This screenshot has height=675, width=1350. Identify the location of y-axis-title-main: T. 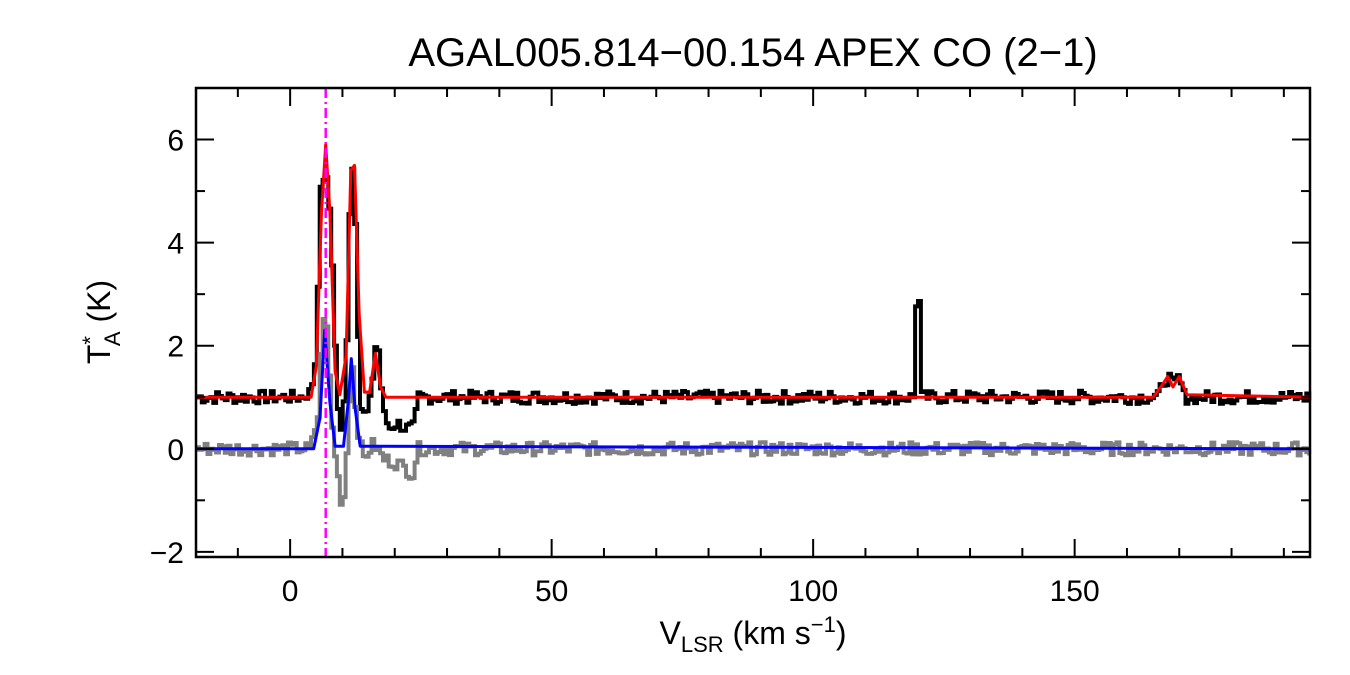
(99, 355).